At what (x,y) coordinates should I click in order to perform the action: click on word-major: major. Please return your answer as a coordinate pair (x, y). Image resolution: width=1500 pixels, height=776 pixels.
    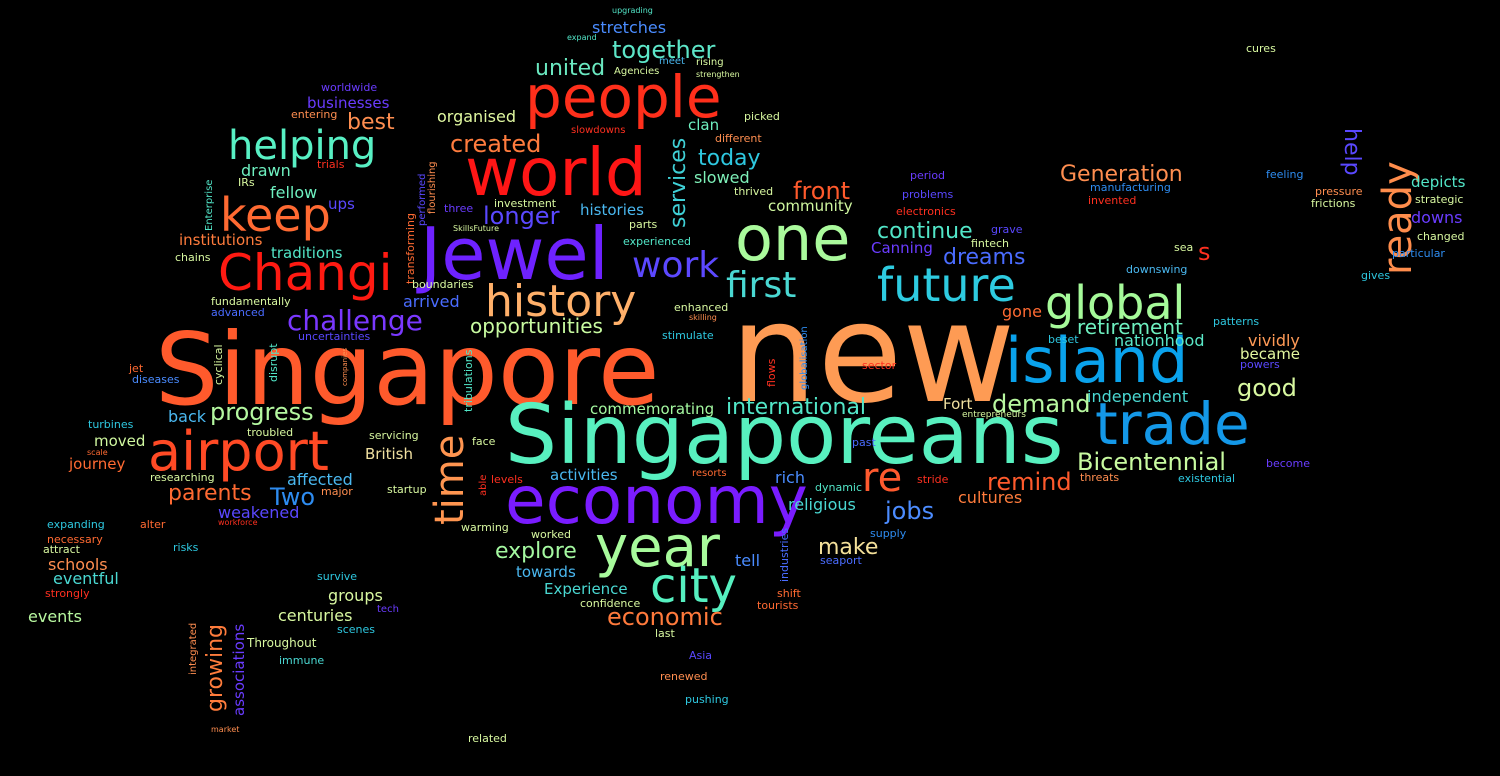
    Looking at the image, I should click on (337, 491).